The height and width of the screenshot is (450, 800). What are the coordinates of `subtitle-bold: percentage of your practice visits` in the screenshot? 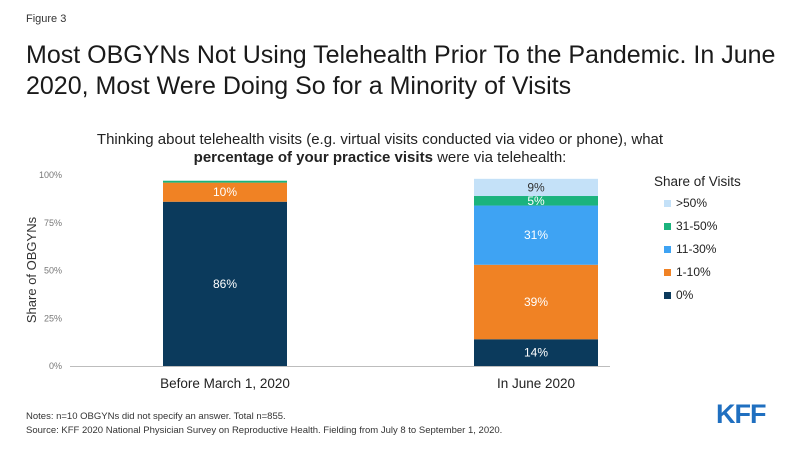 It's located at (313, 157).